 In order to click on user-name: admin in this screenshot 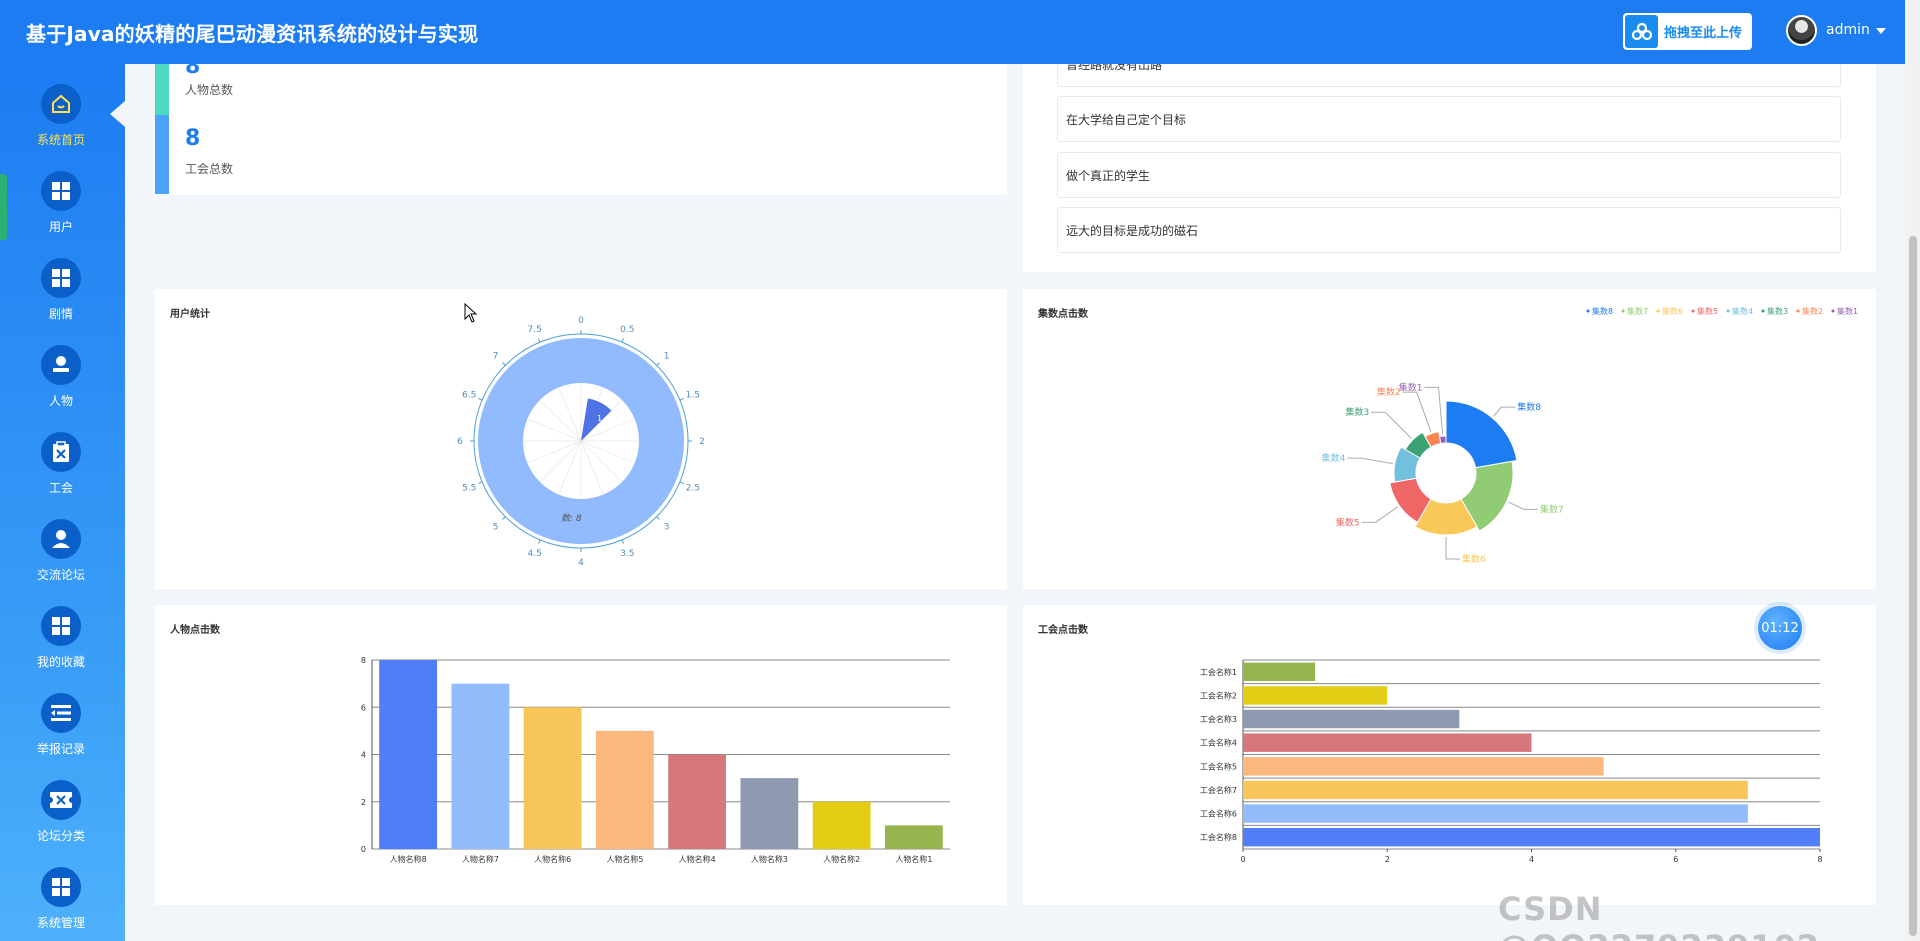, I will do `click(1848, 30)`.